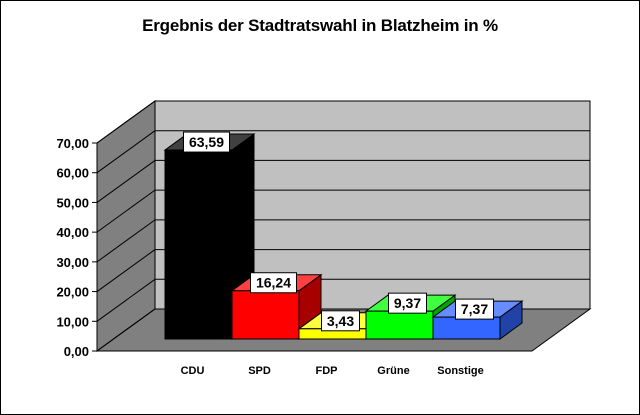  I want to click on y-tick-label: 40,00, so click(72, 232).